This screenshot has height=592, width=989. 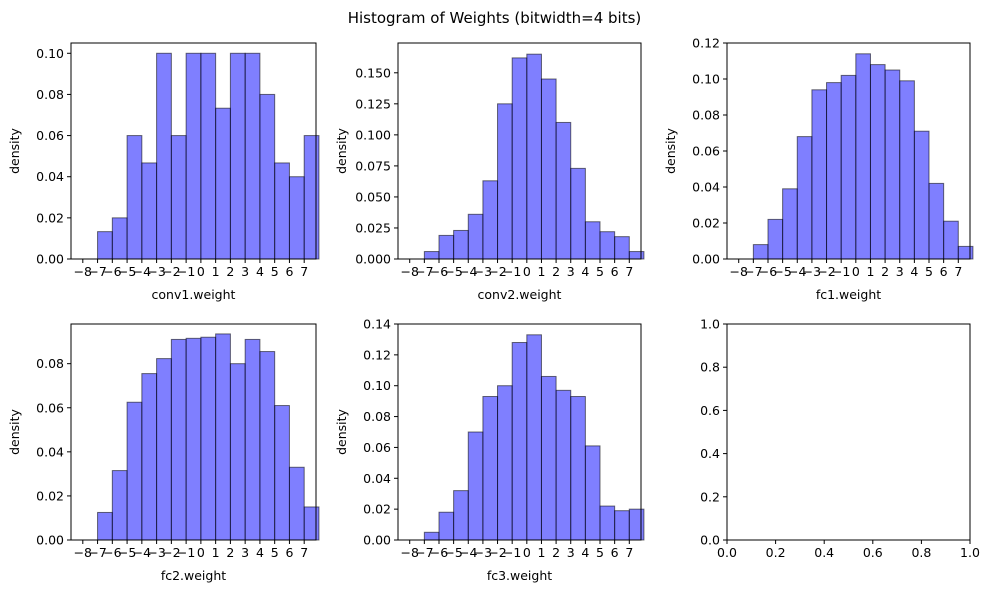 I want to click on y-tick-label: 0.12, so click(x=377, y=354).